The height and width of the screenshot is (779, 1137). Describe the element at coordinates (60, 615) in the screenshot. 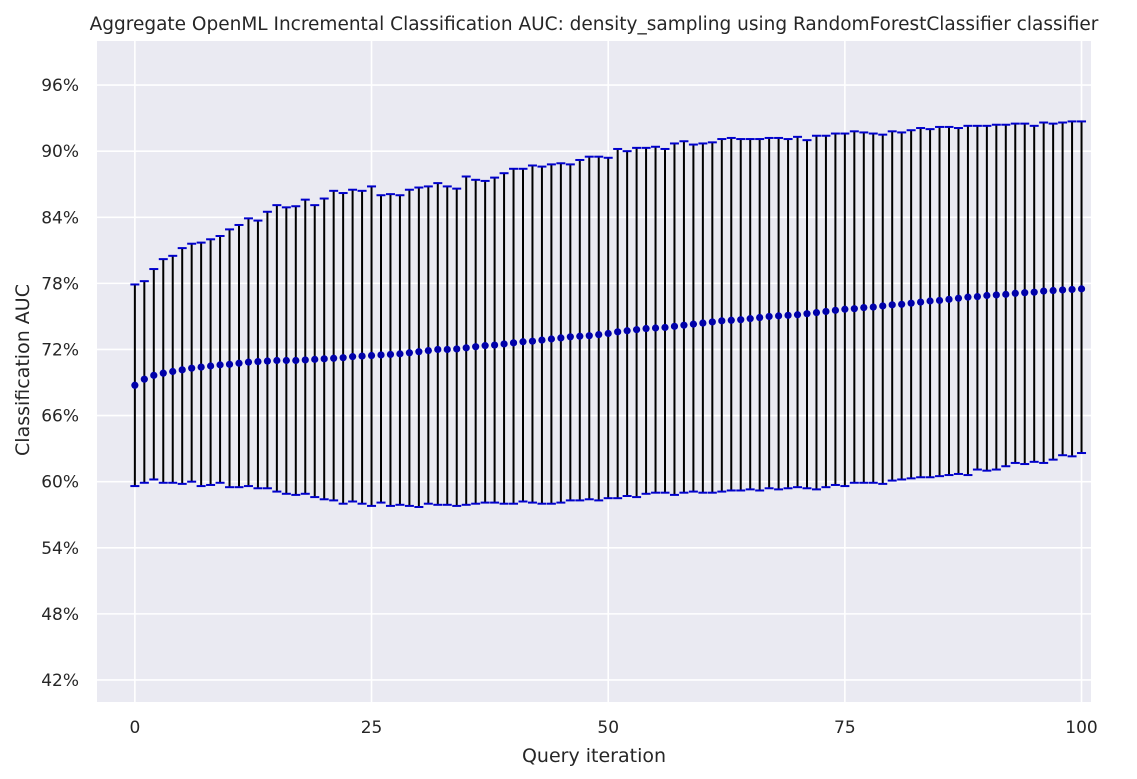

I see `y-tick-label: 48%` at that location.